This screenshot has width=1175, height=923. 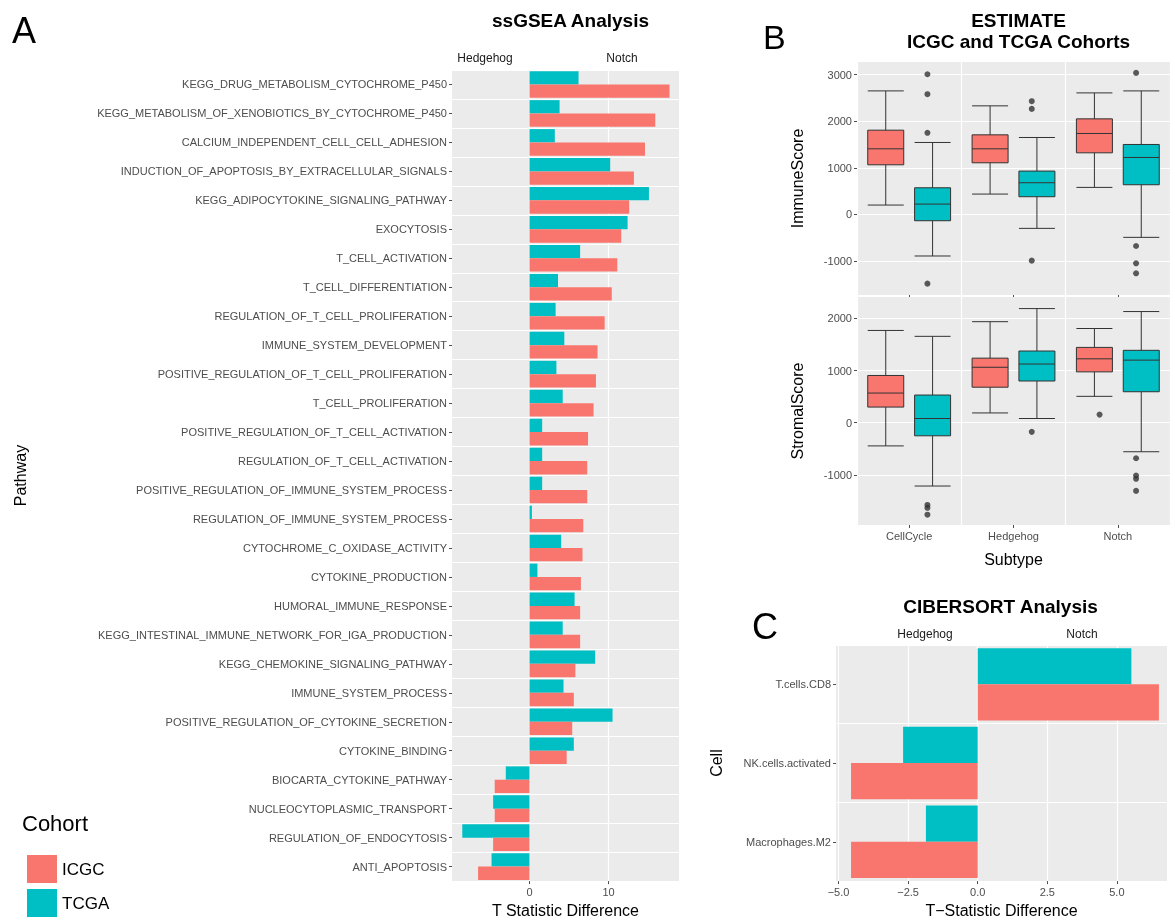 What do you see at coordinates (354, 345) in the screenshot?
I see `y-tick-label: IMMUNE_SYSTEM_DEVELOPMENT` at bounding box center [354, 345].